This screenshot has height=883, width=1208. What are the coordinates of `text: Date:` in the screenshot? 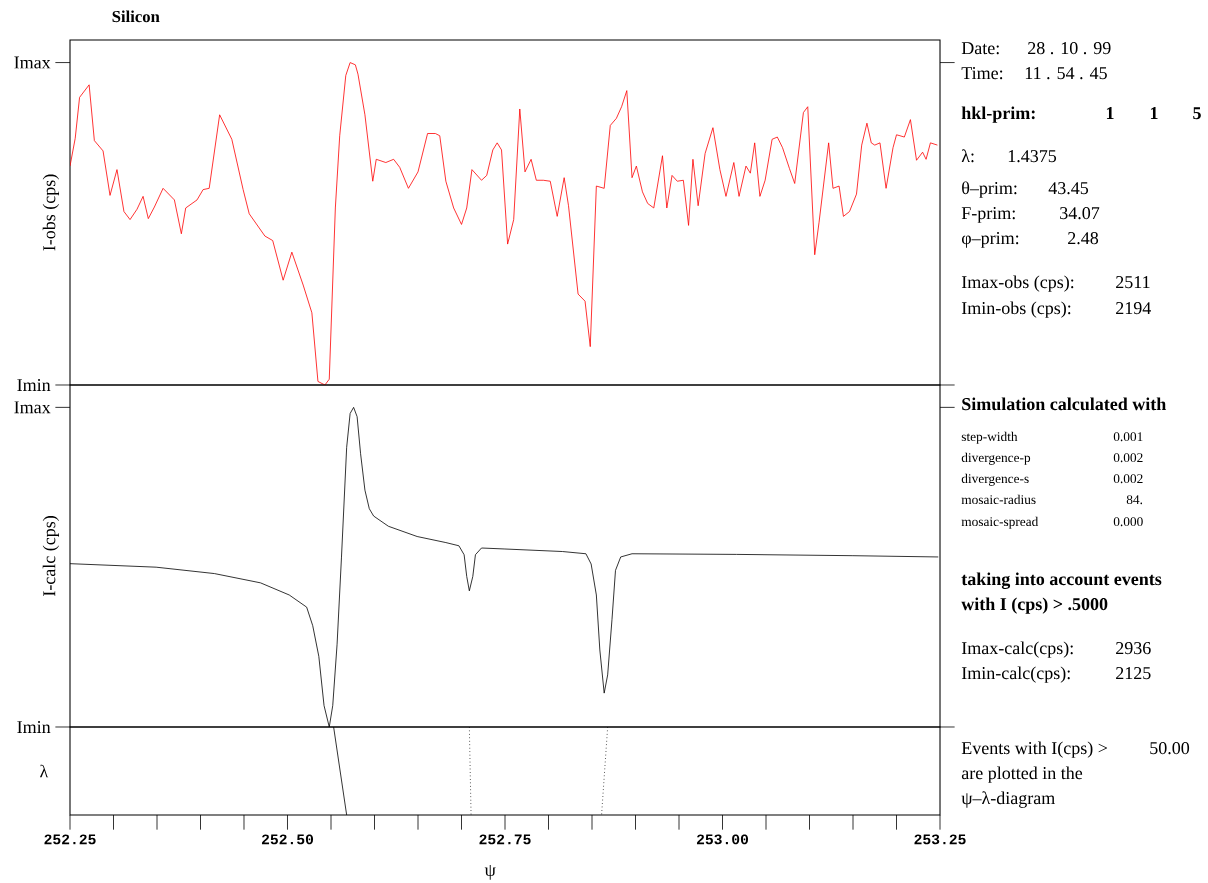 It's located at (980, 48).